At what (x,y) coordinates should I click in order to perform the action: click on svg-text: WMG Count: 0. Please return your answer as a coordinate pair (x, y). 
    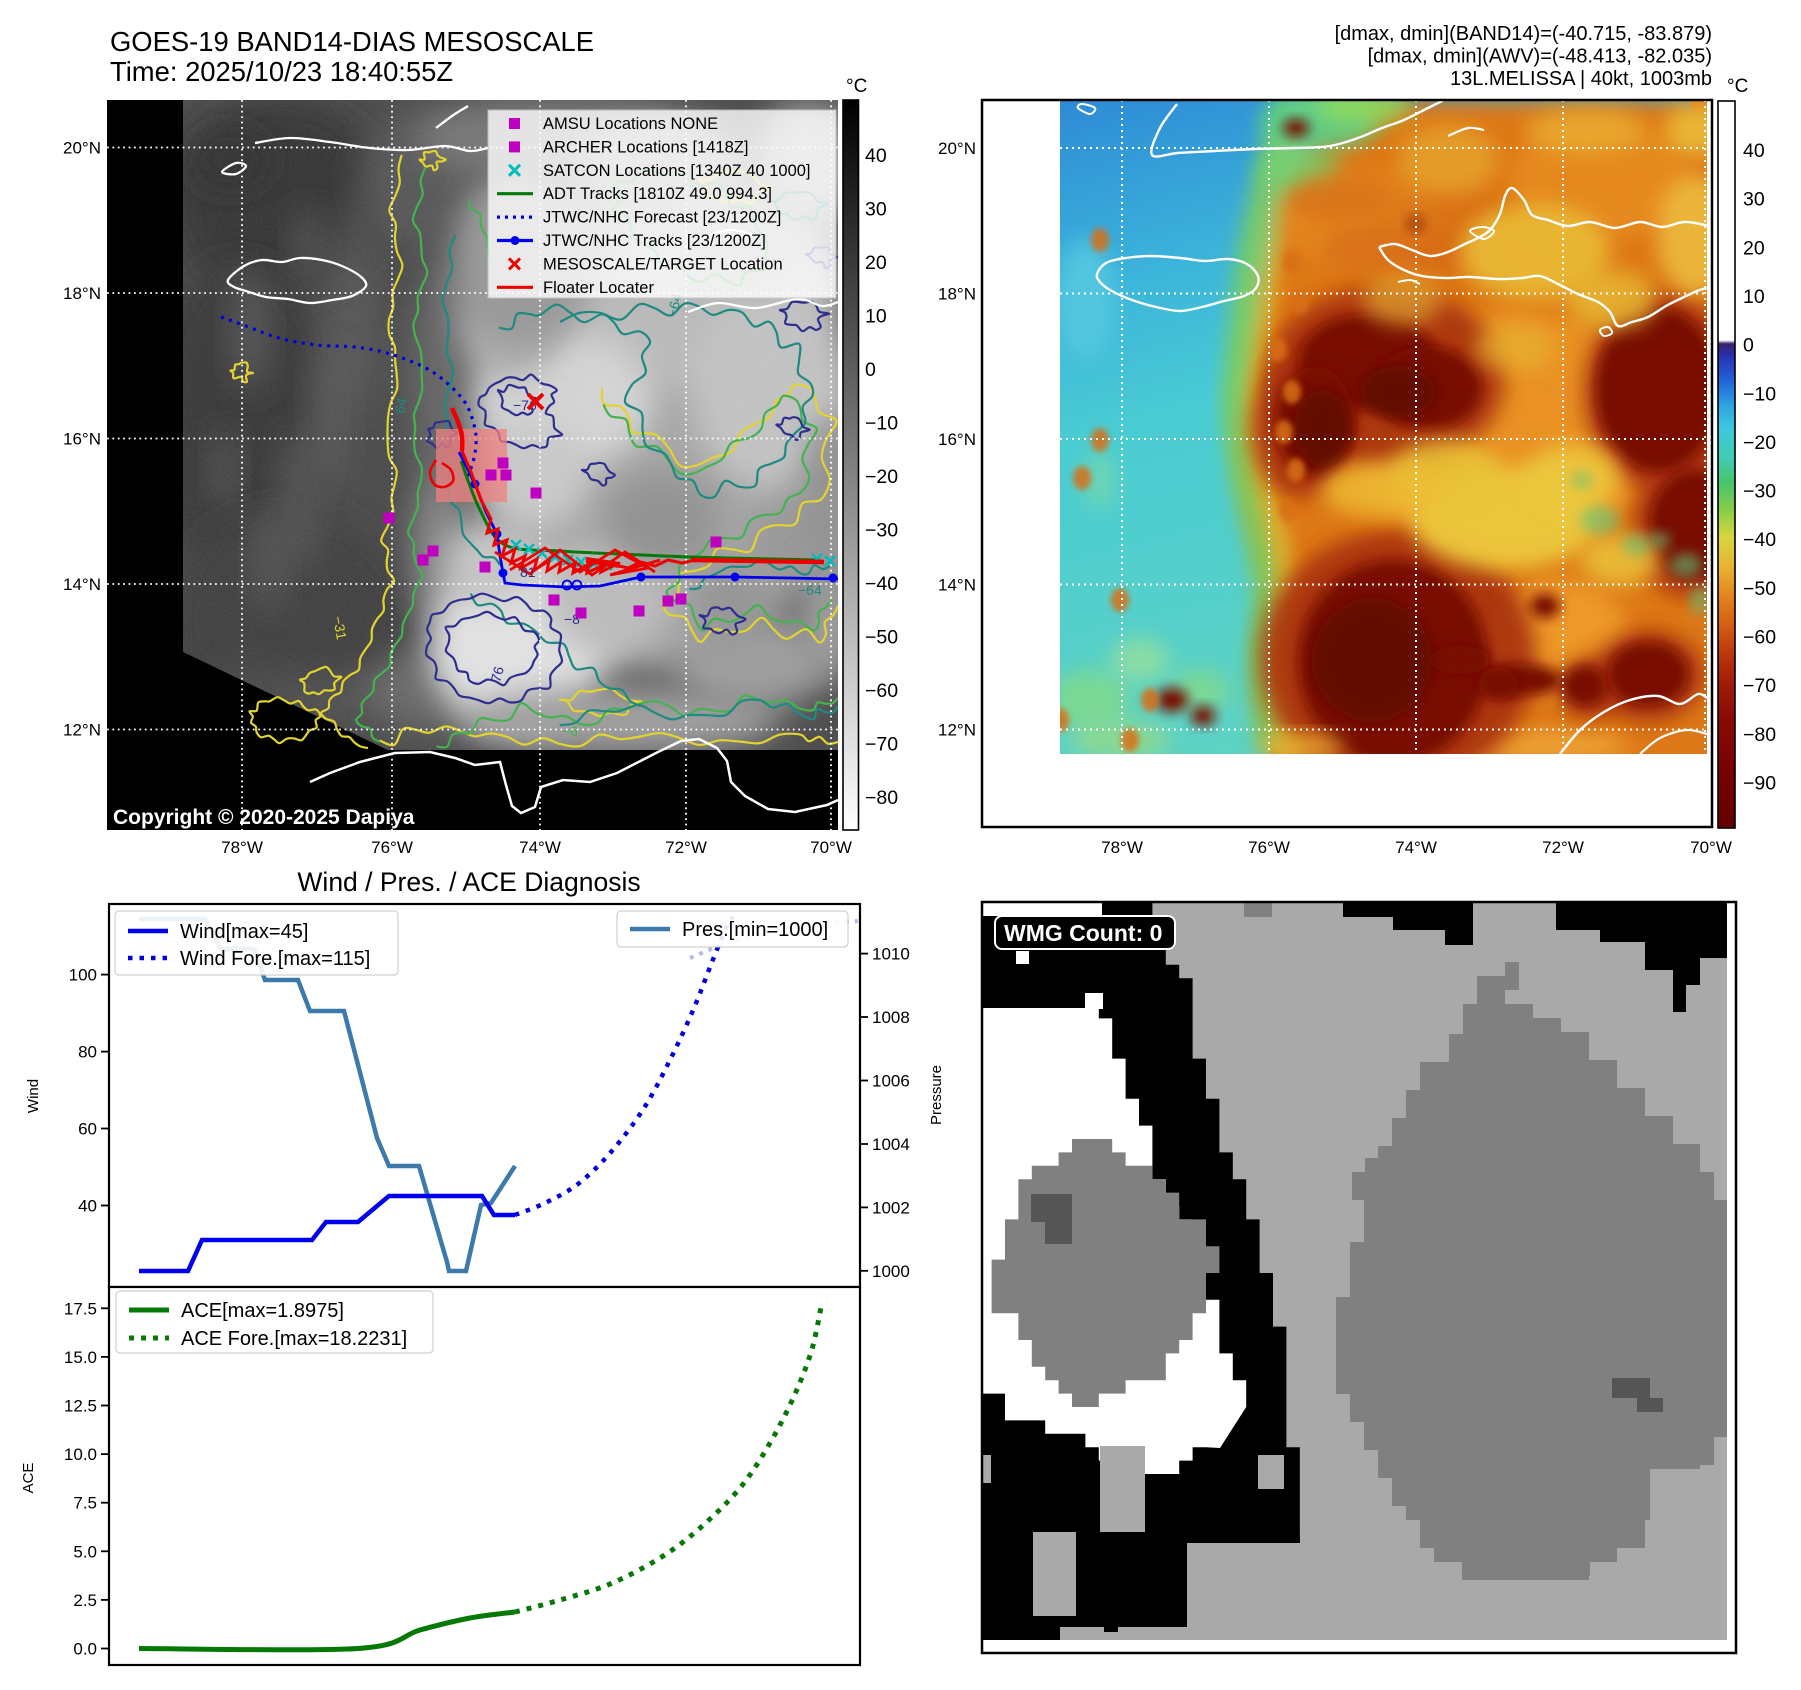
    Looking at the image, I should click on (1083, 933).